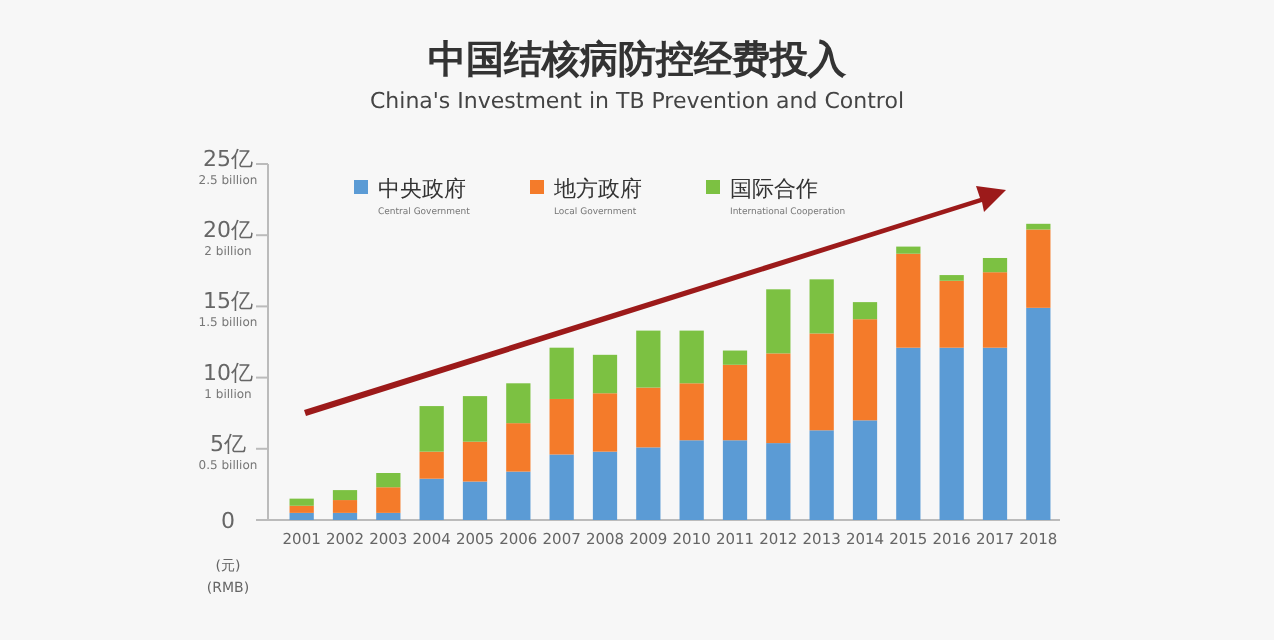  Describe the element at coordinates (638, 60) in the screenshot. I see `chart-title: 中国结核病防控经费投入` at that location.